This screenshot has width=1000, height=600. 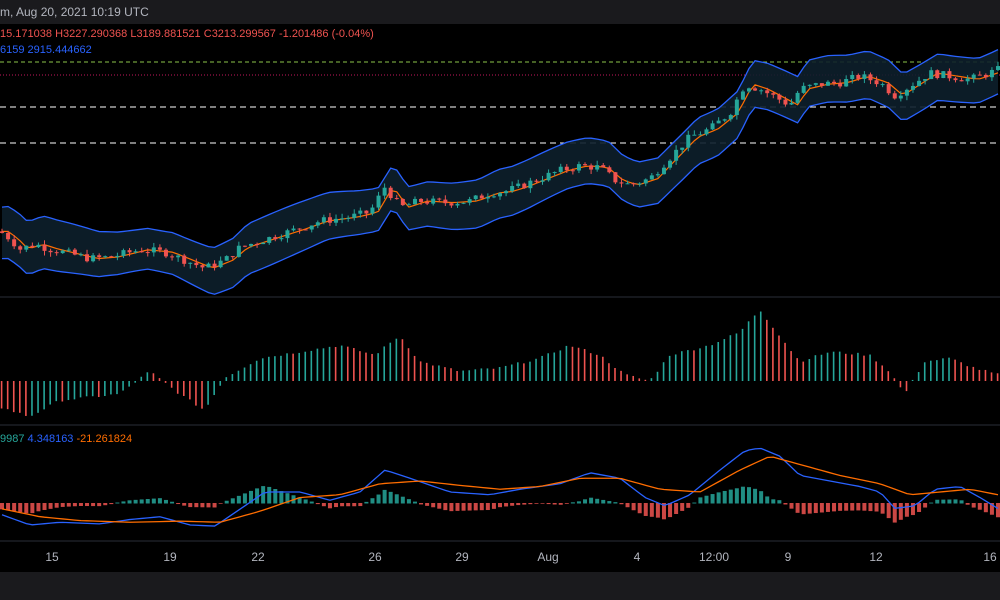 What do you see at coordinates (95, 34) in the screenshot?
I see `high-value: 3227.290368` at bounding box center [95, 34].